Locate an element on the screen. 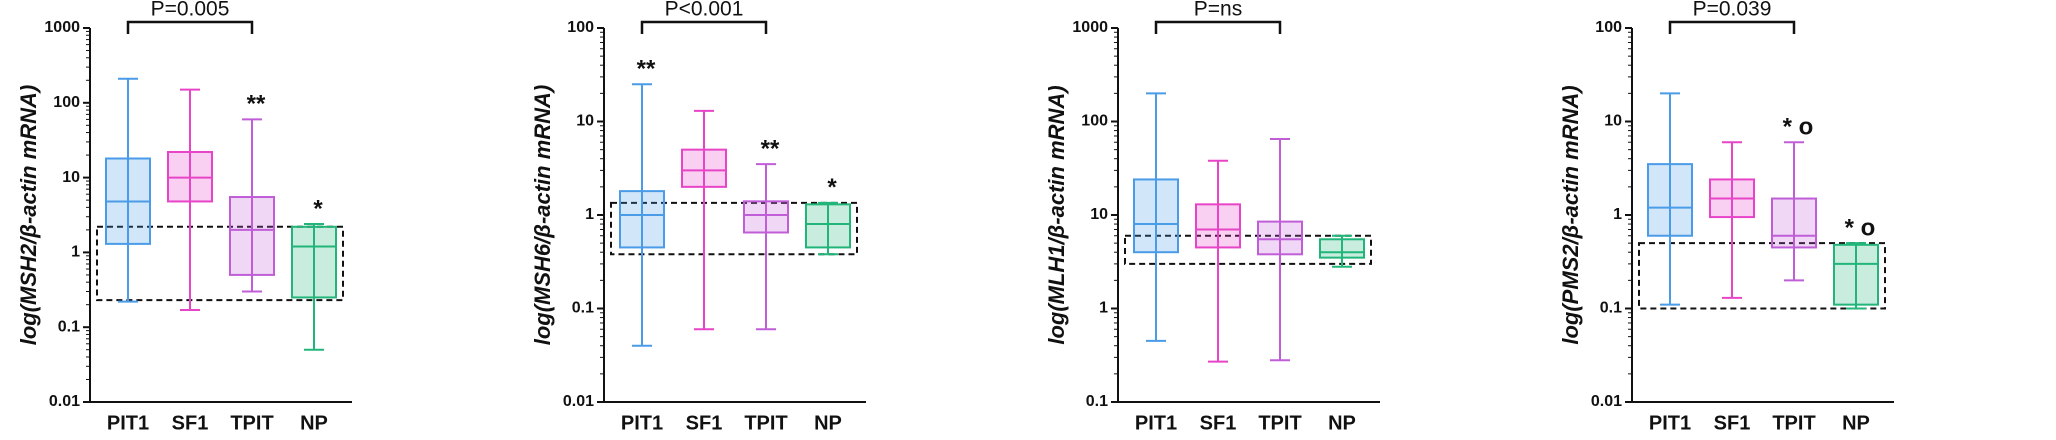 This screenshot has height=440, width=2056. y-axis-label: log(PMS2/β-actin mRNA) is located at coordinates (1570, 214).